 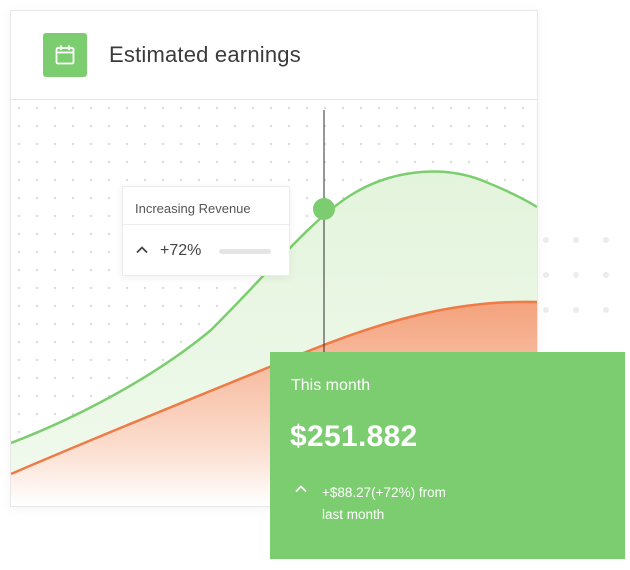 I want to click on month-label: This month, so click(x=331, y=385).